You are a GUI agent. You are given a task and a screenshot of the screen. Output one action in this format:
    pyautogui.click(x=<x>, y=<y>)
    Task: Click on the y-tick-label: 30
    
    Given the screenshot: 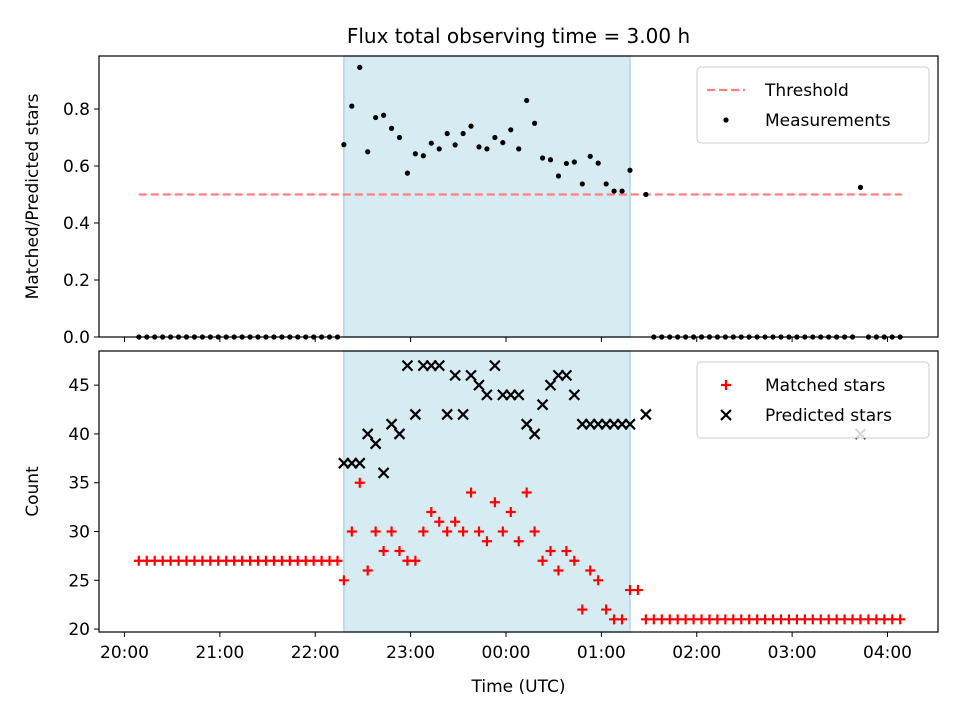 What is the action you would take?
    pyautogui.click(x=79, y=533)
    